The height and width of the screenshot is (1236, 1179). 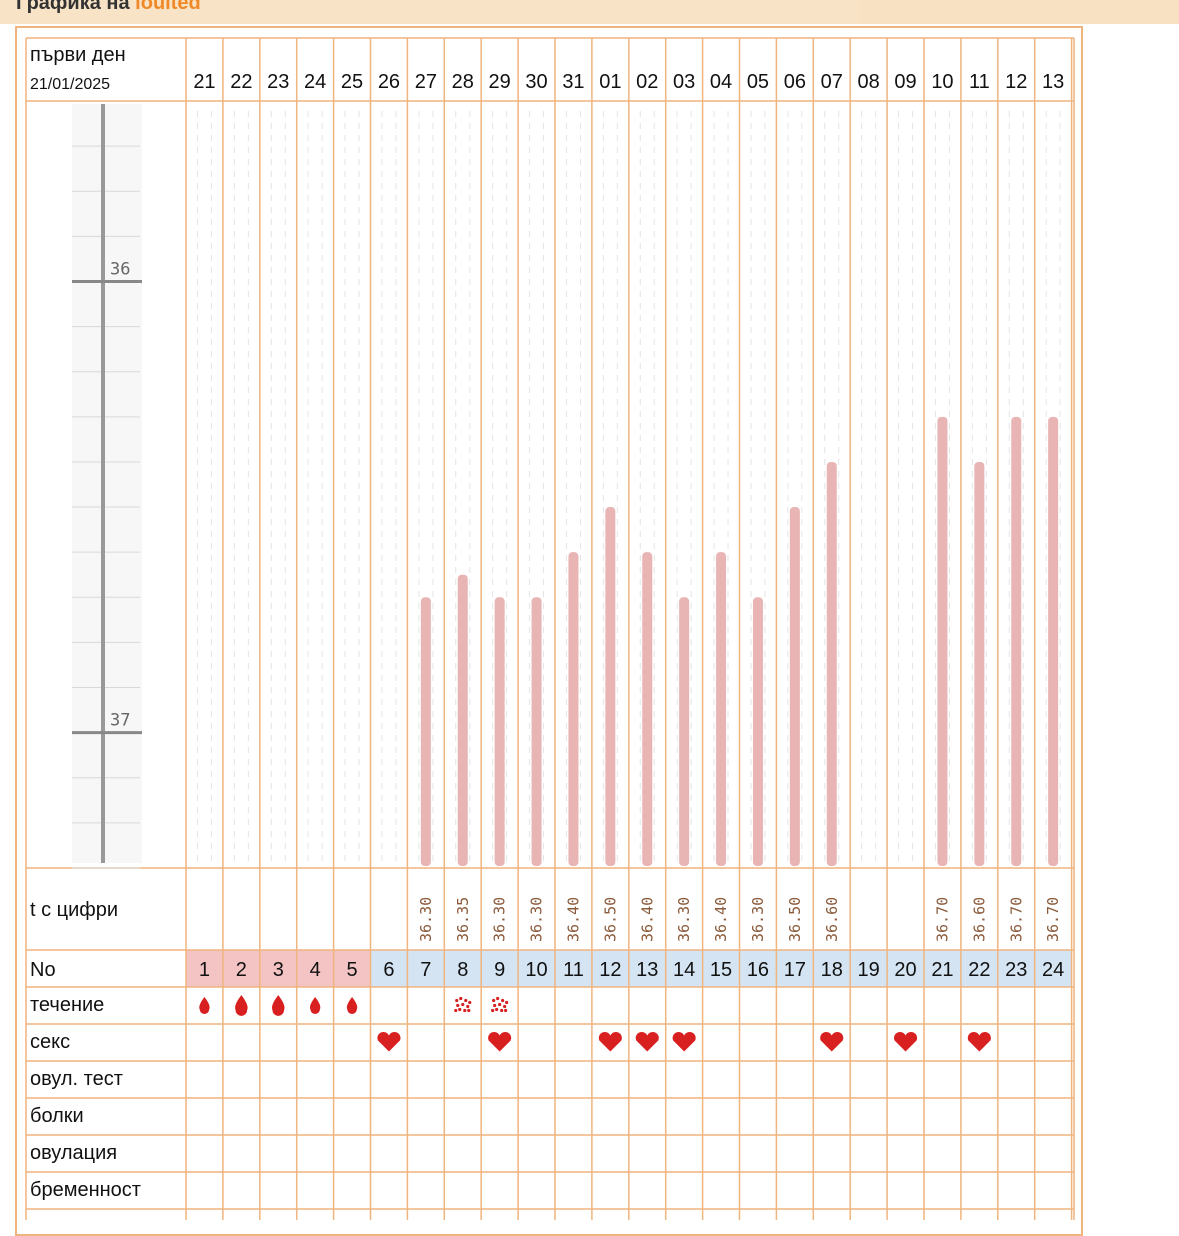 What do you see at coordinates (43, 970) in the screenshot?
I see `no-row-label: No` at bounding box center [43, 970].